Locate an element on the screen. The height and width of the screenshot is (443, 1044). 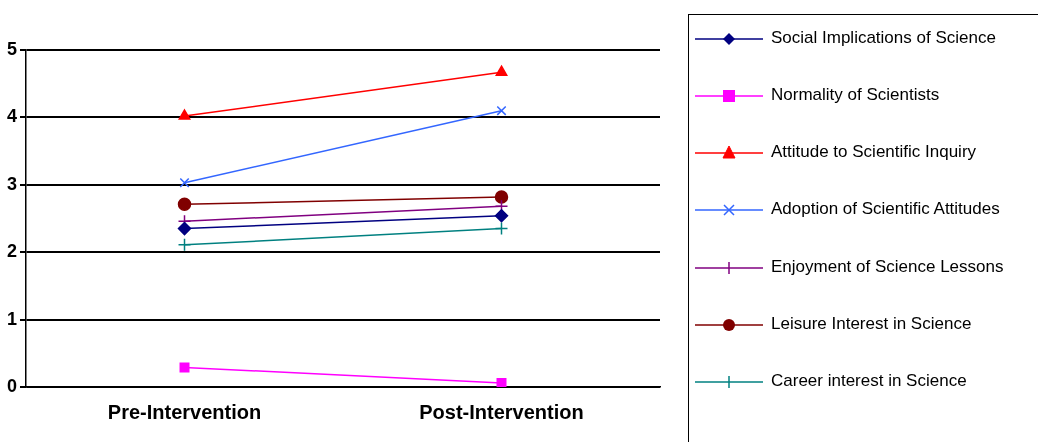
legend-label: Social Implications of Science is located at coordinates (884, 37).